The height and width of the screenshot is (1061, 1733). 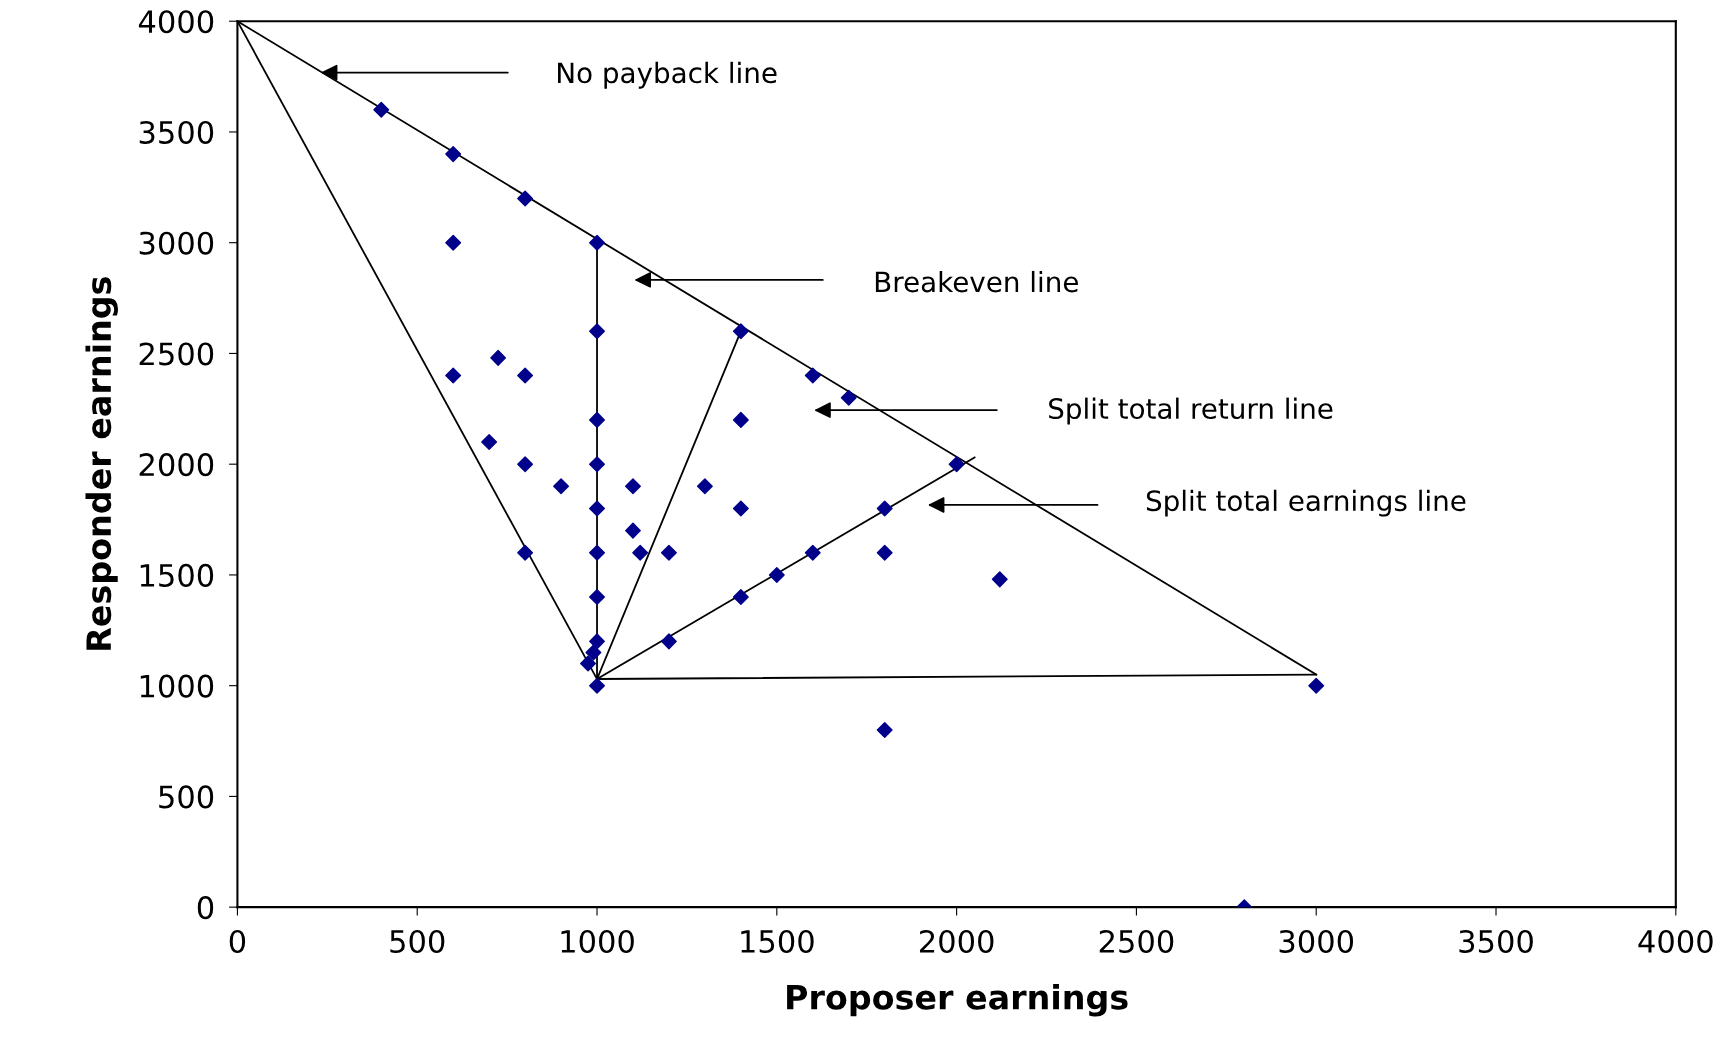 What do you see at coordinates (957, 1000) in the screenshot?
I see `x-axis-title: Proposer earnings` at bounding box center [957, 1000].